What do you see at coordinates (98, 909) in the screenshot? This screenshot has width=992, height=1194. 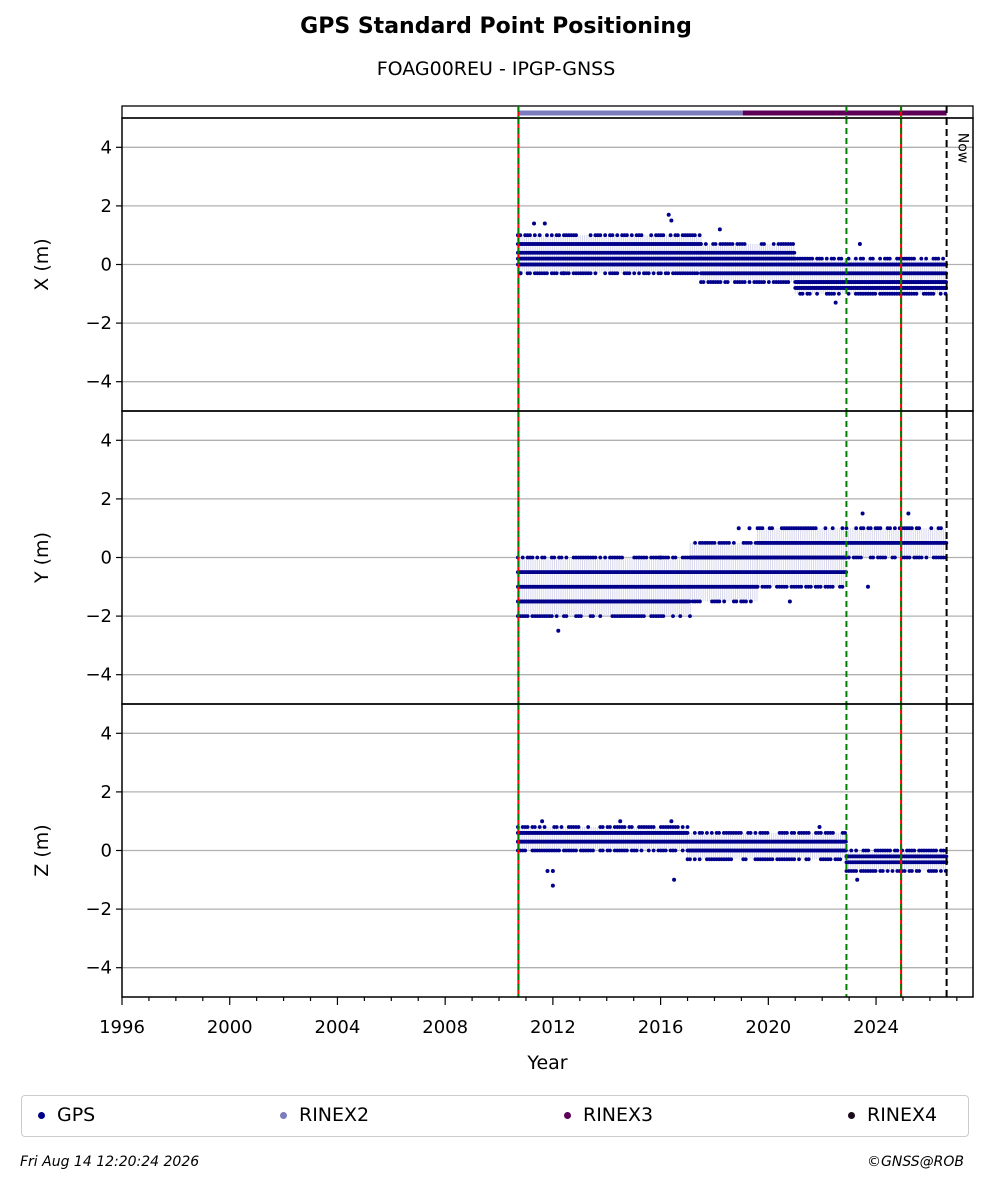 I see `y-tick-label: −2` at bounding box center [98, 909].